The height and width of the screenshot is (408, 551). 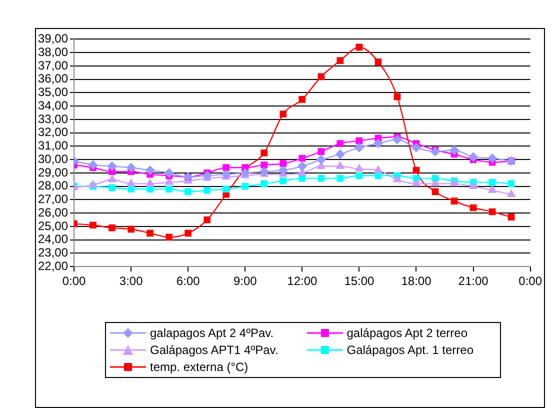 I want to click on y-tick-label: 31,00, so click(x=53, y=145).